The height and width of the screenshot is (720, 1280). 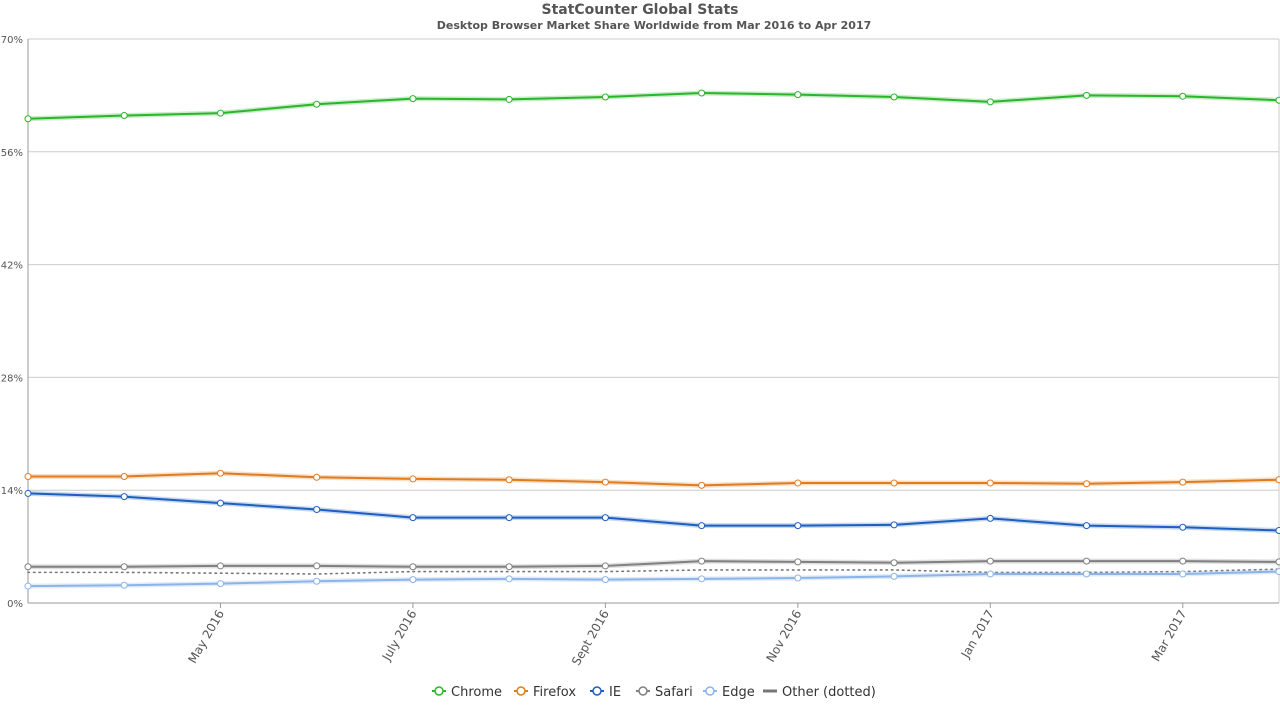 What do you see at coordinates (829, 692) in the screenshot?
I see `legend-label: Other (dotted)` at bounding box center [829, 692].